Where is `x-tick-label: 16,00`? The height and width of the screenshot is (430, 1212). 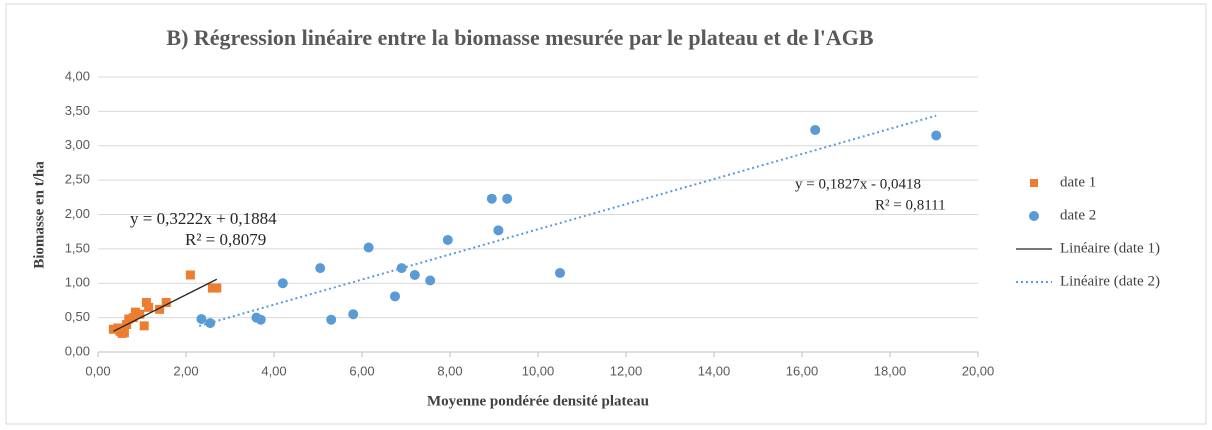
x-tick-label: 16,00 is located at coordinates (802, 370).